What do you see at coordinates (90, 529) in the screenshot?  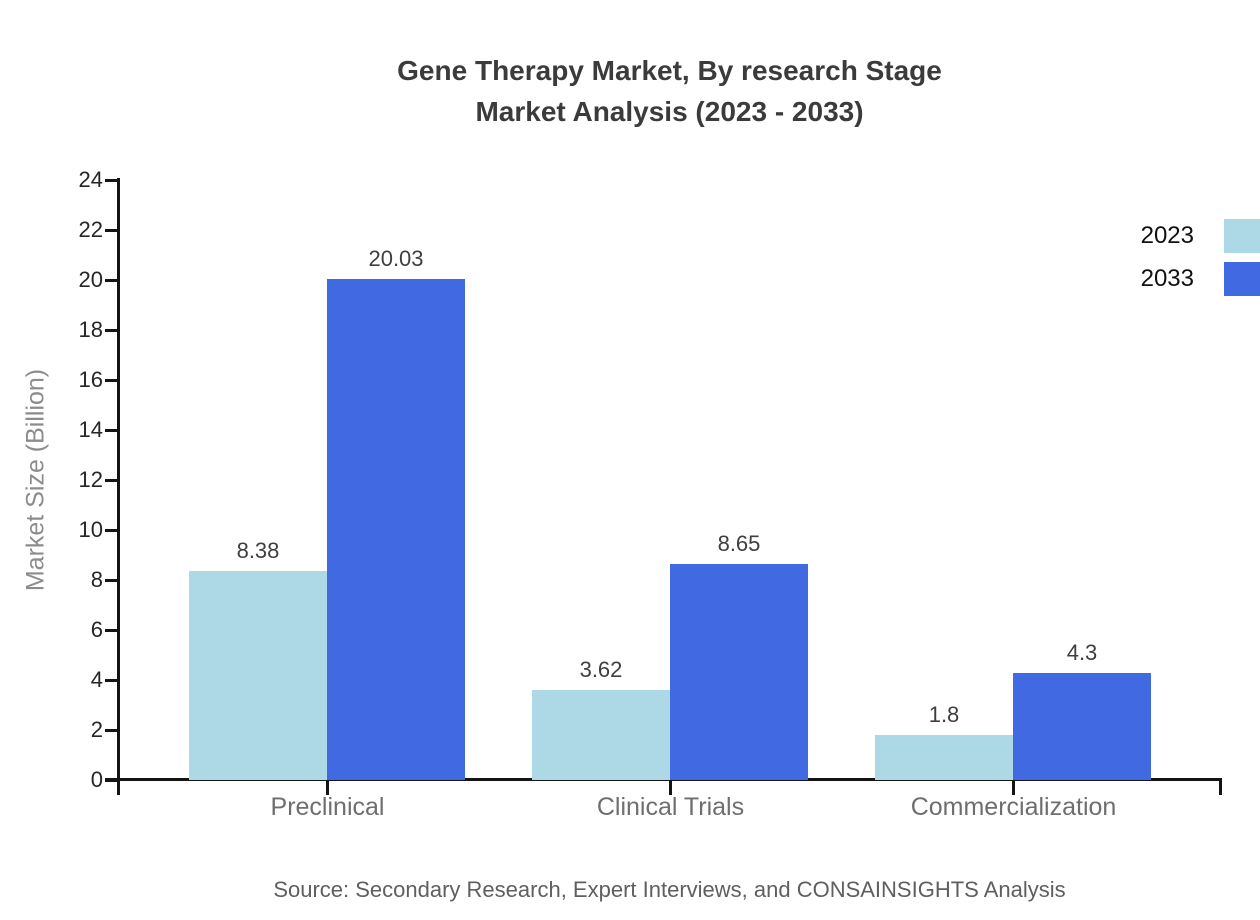 I see `y-axis-tick-label: 10` at bounding box center [90, 529].